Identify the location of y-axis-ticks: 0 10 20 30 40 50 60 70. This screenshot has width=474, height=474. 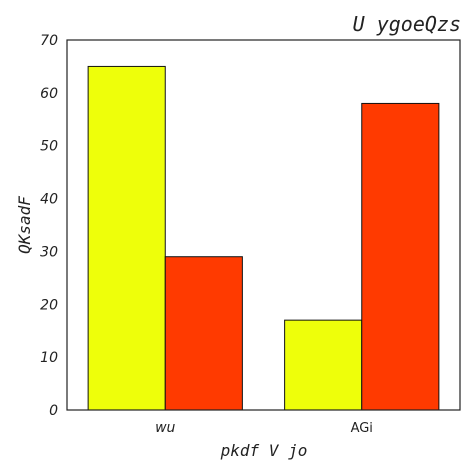
(49, 226).